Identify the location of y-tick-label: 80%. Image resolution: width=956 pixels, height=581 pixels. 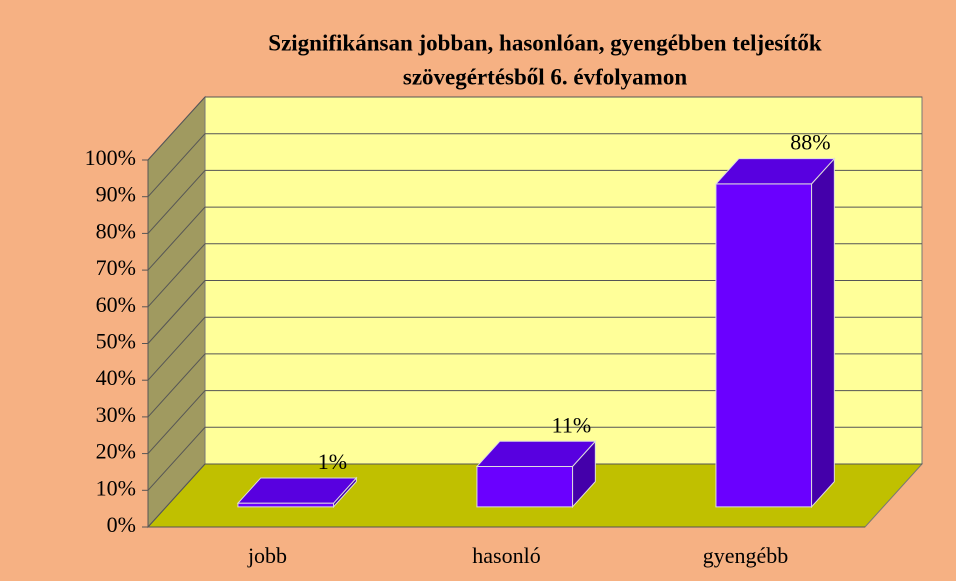
(116, 230).